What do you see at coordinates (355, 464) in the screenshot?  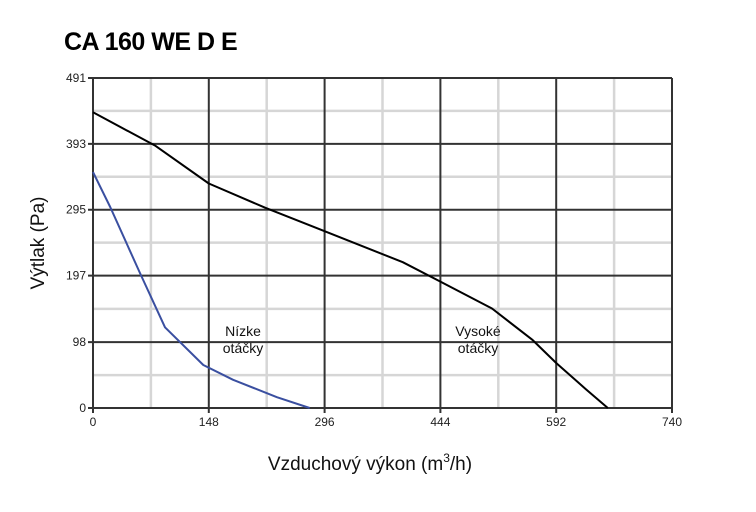 I see `x-axis-label-main: Vzduchový výkon (m` at bounding box center [355, 464].